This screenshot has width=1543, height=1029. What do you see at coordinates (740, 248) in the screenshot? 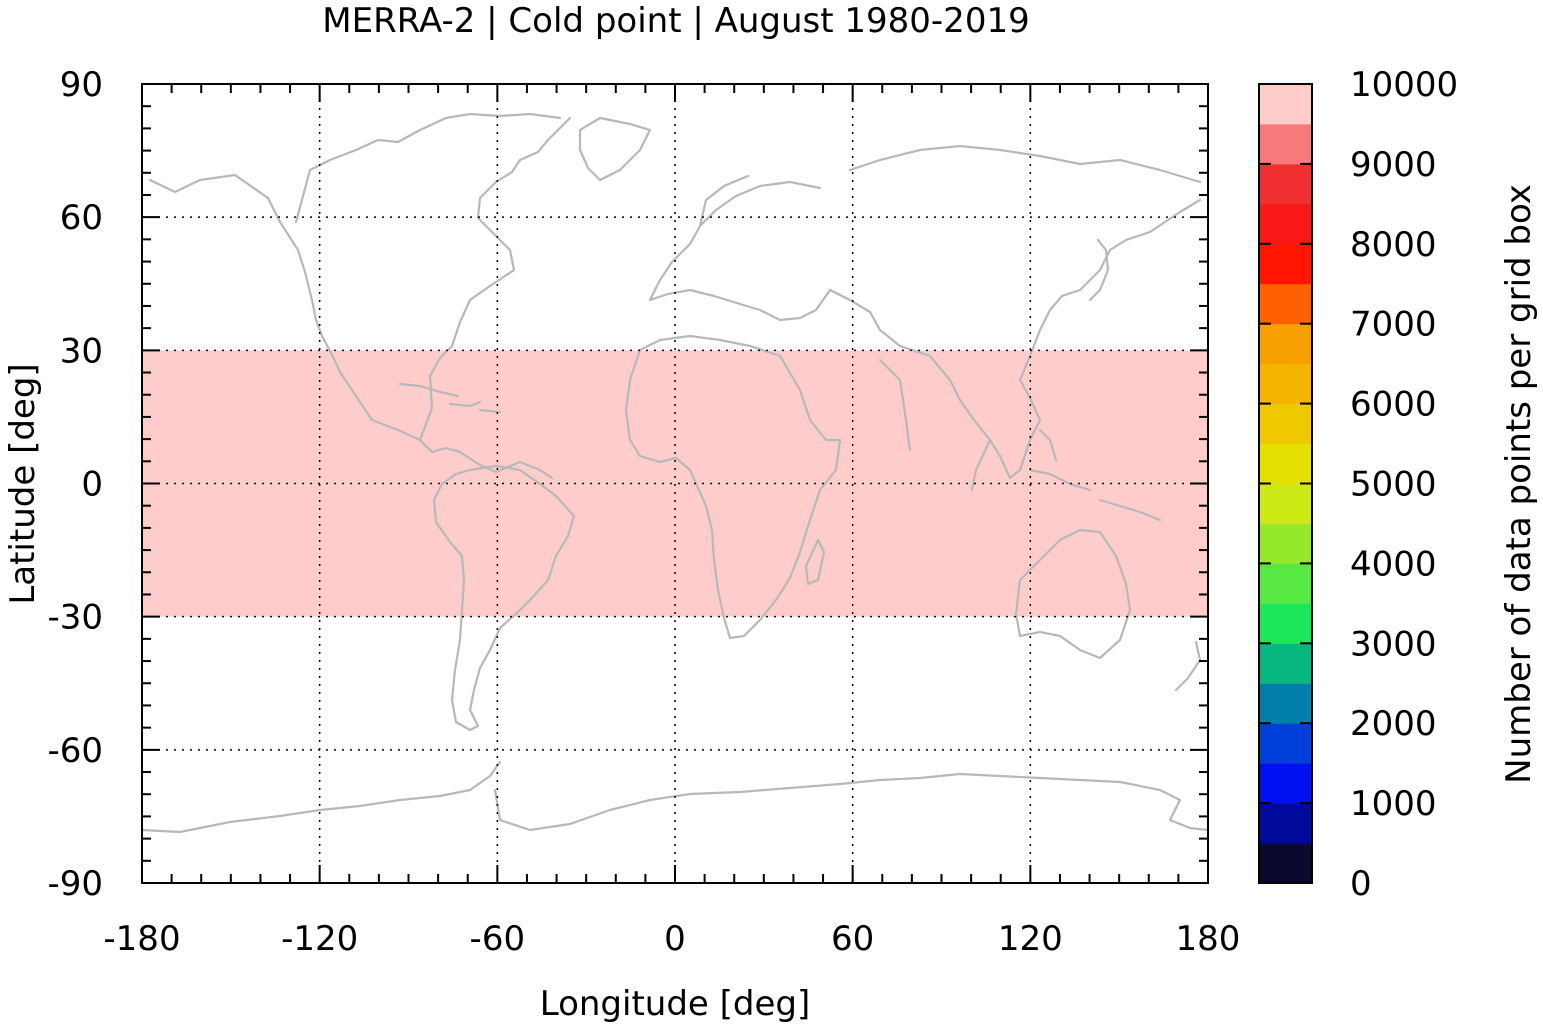
I see `coastline-europe` at bounding box center [740, 248].